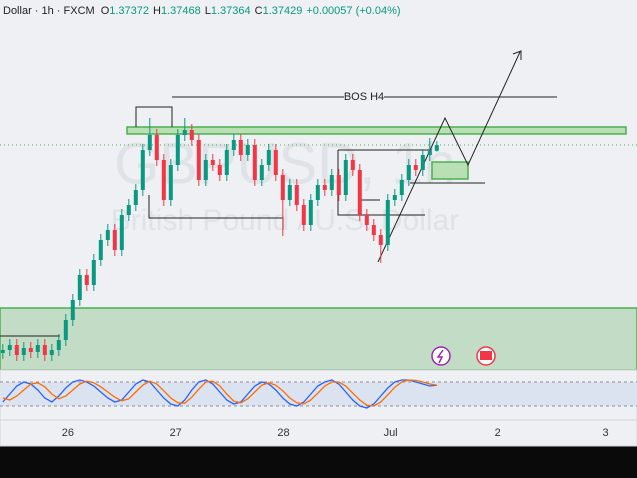  What do you see at coordinates (450, 170) in the screenshot?
I see `entry-zone` at bounding box center [450, 170].